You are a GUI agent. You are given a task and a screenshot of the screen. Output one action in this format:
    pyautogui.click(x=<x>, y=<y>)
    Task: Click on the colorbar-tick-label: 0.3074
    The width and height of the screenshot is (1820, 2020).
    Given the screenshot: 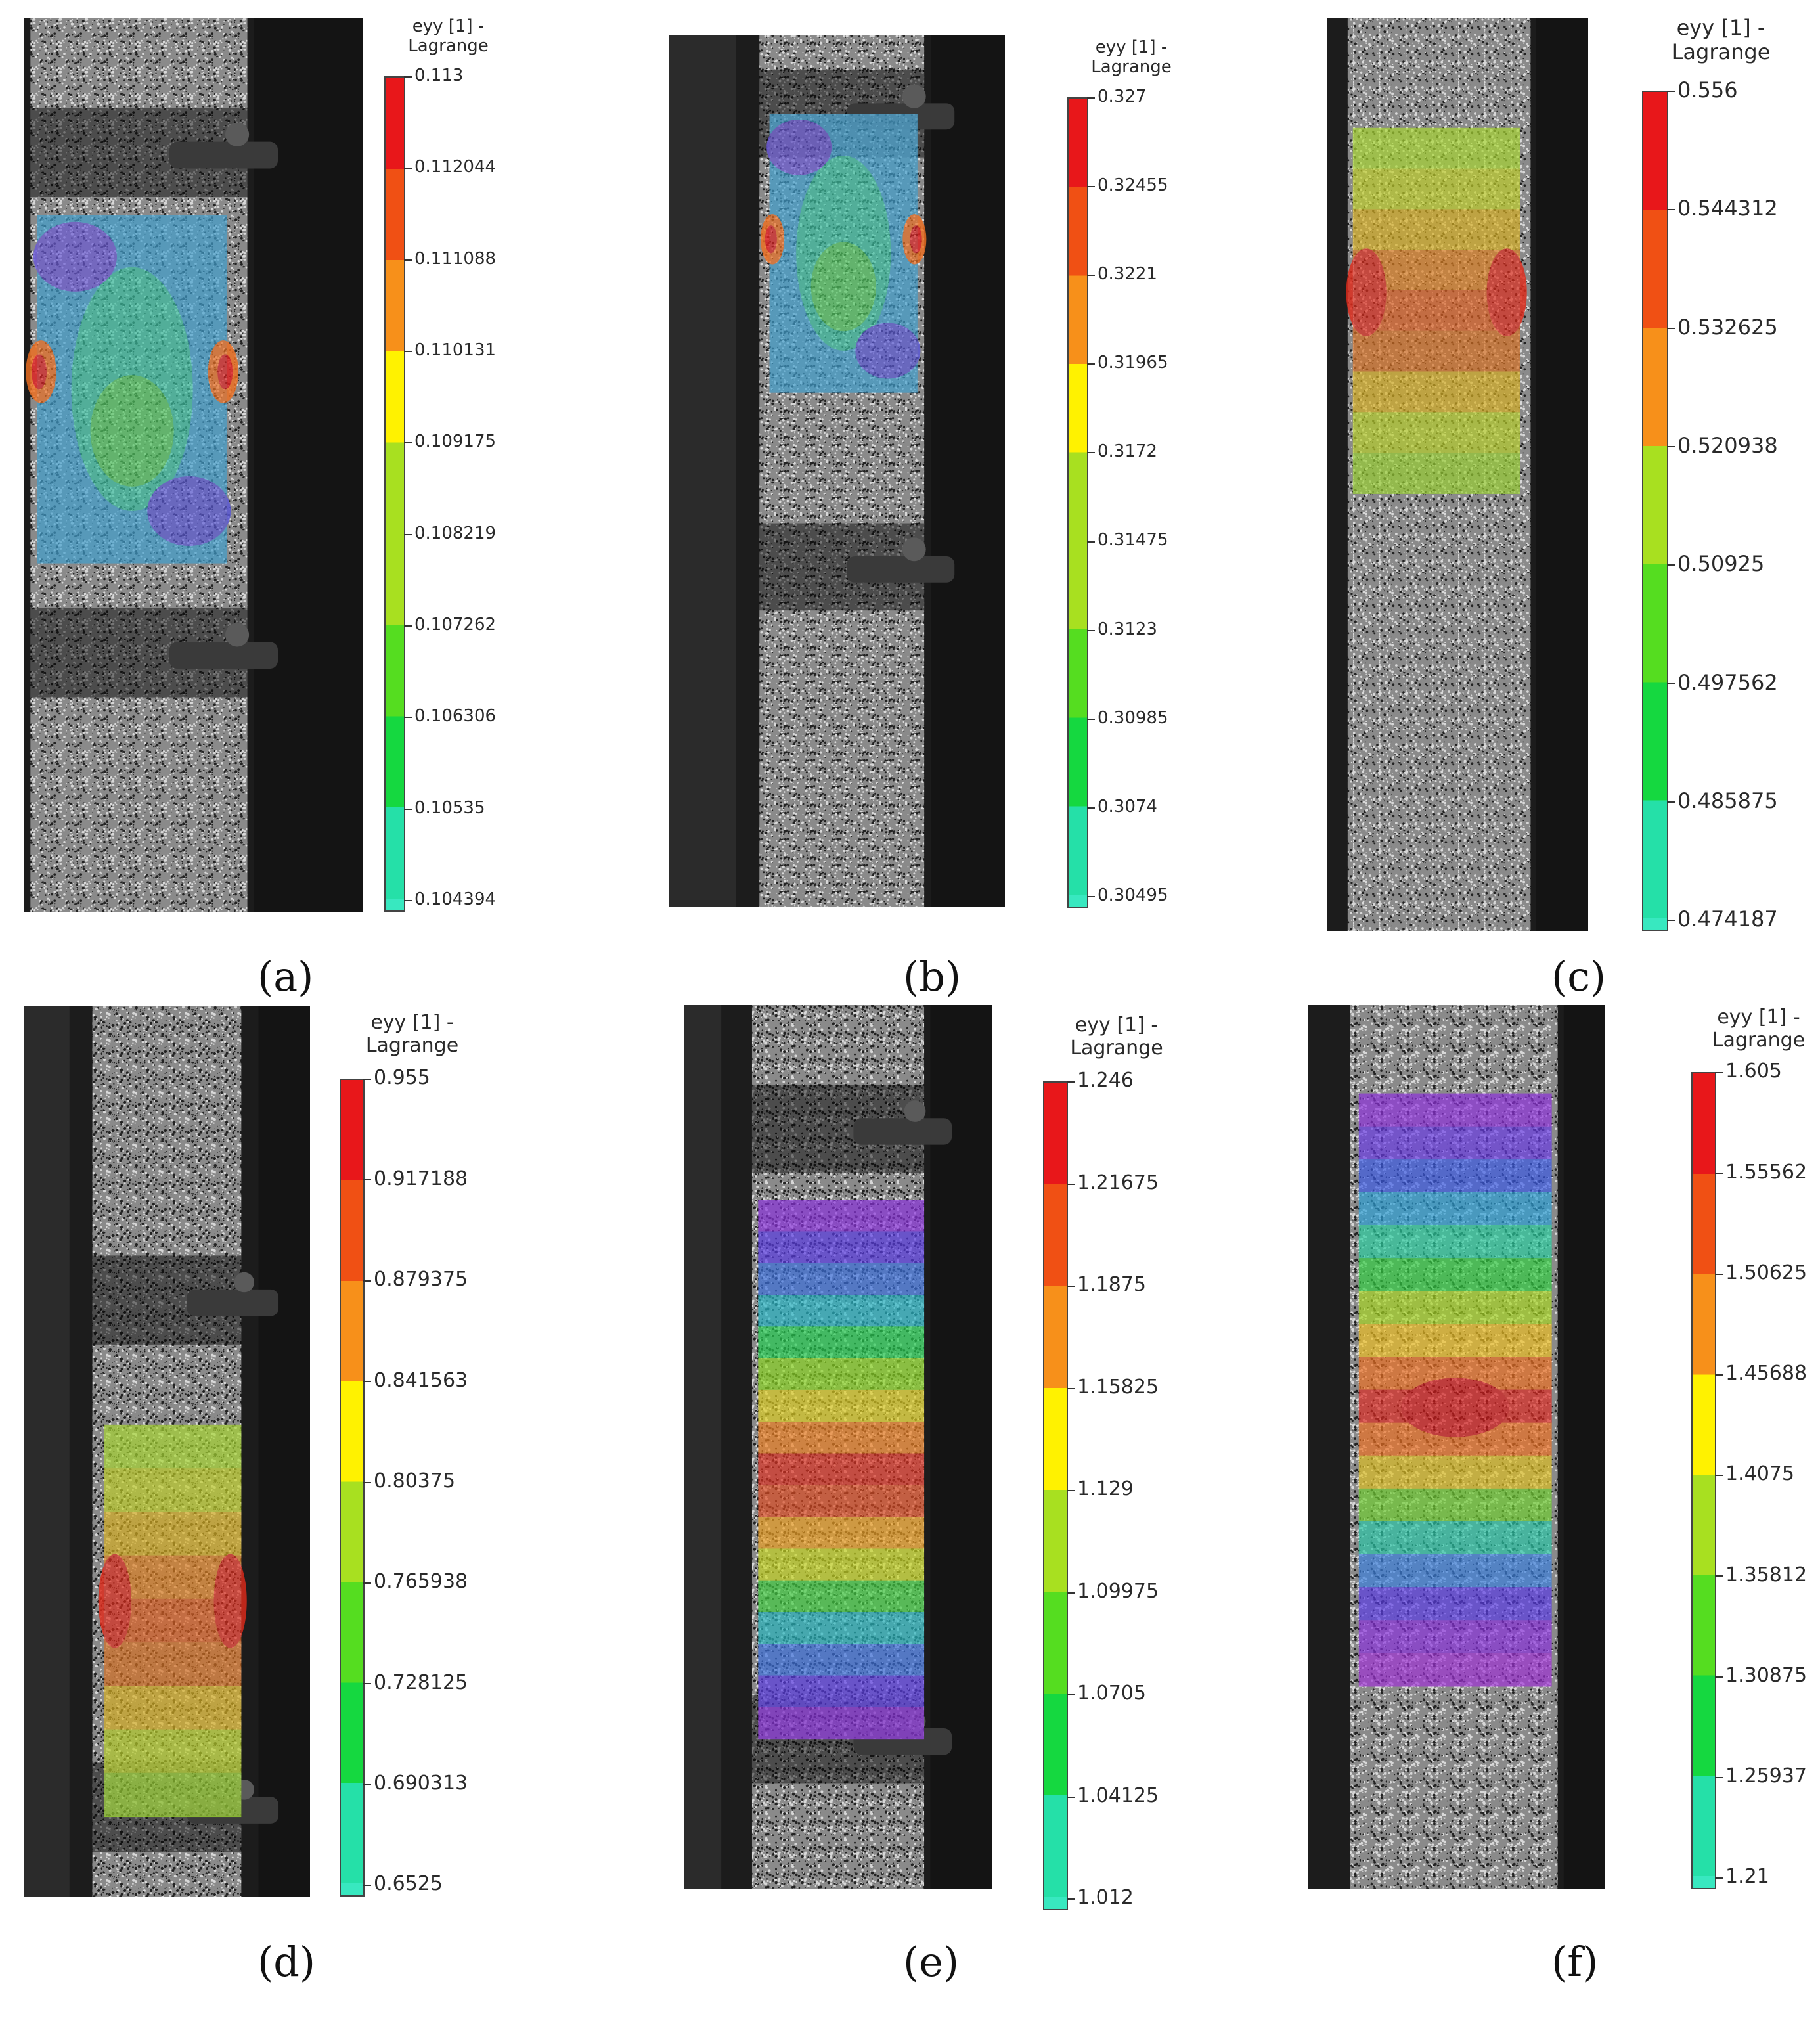 What is the action you would take?
    pyautogui.click(x=1127, y=806)
    